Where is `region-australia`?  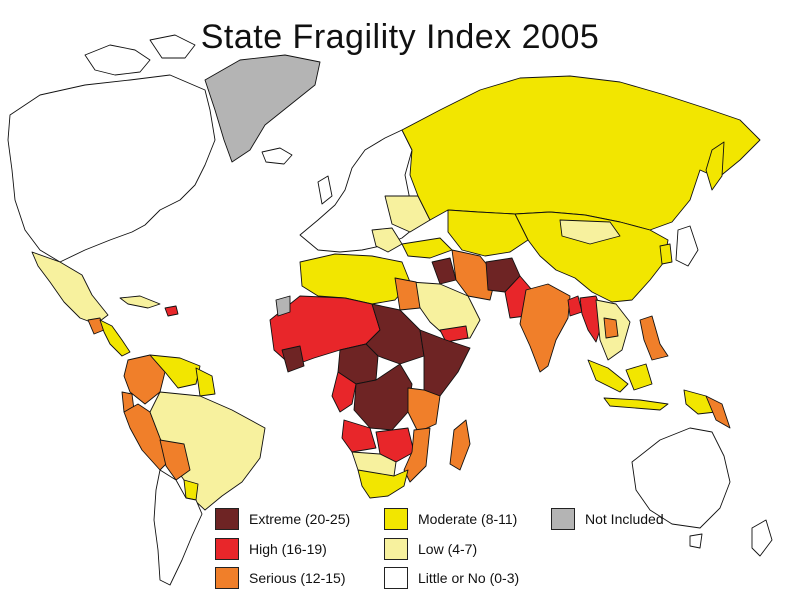 region-australia is located at coordinates (681, 478).